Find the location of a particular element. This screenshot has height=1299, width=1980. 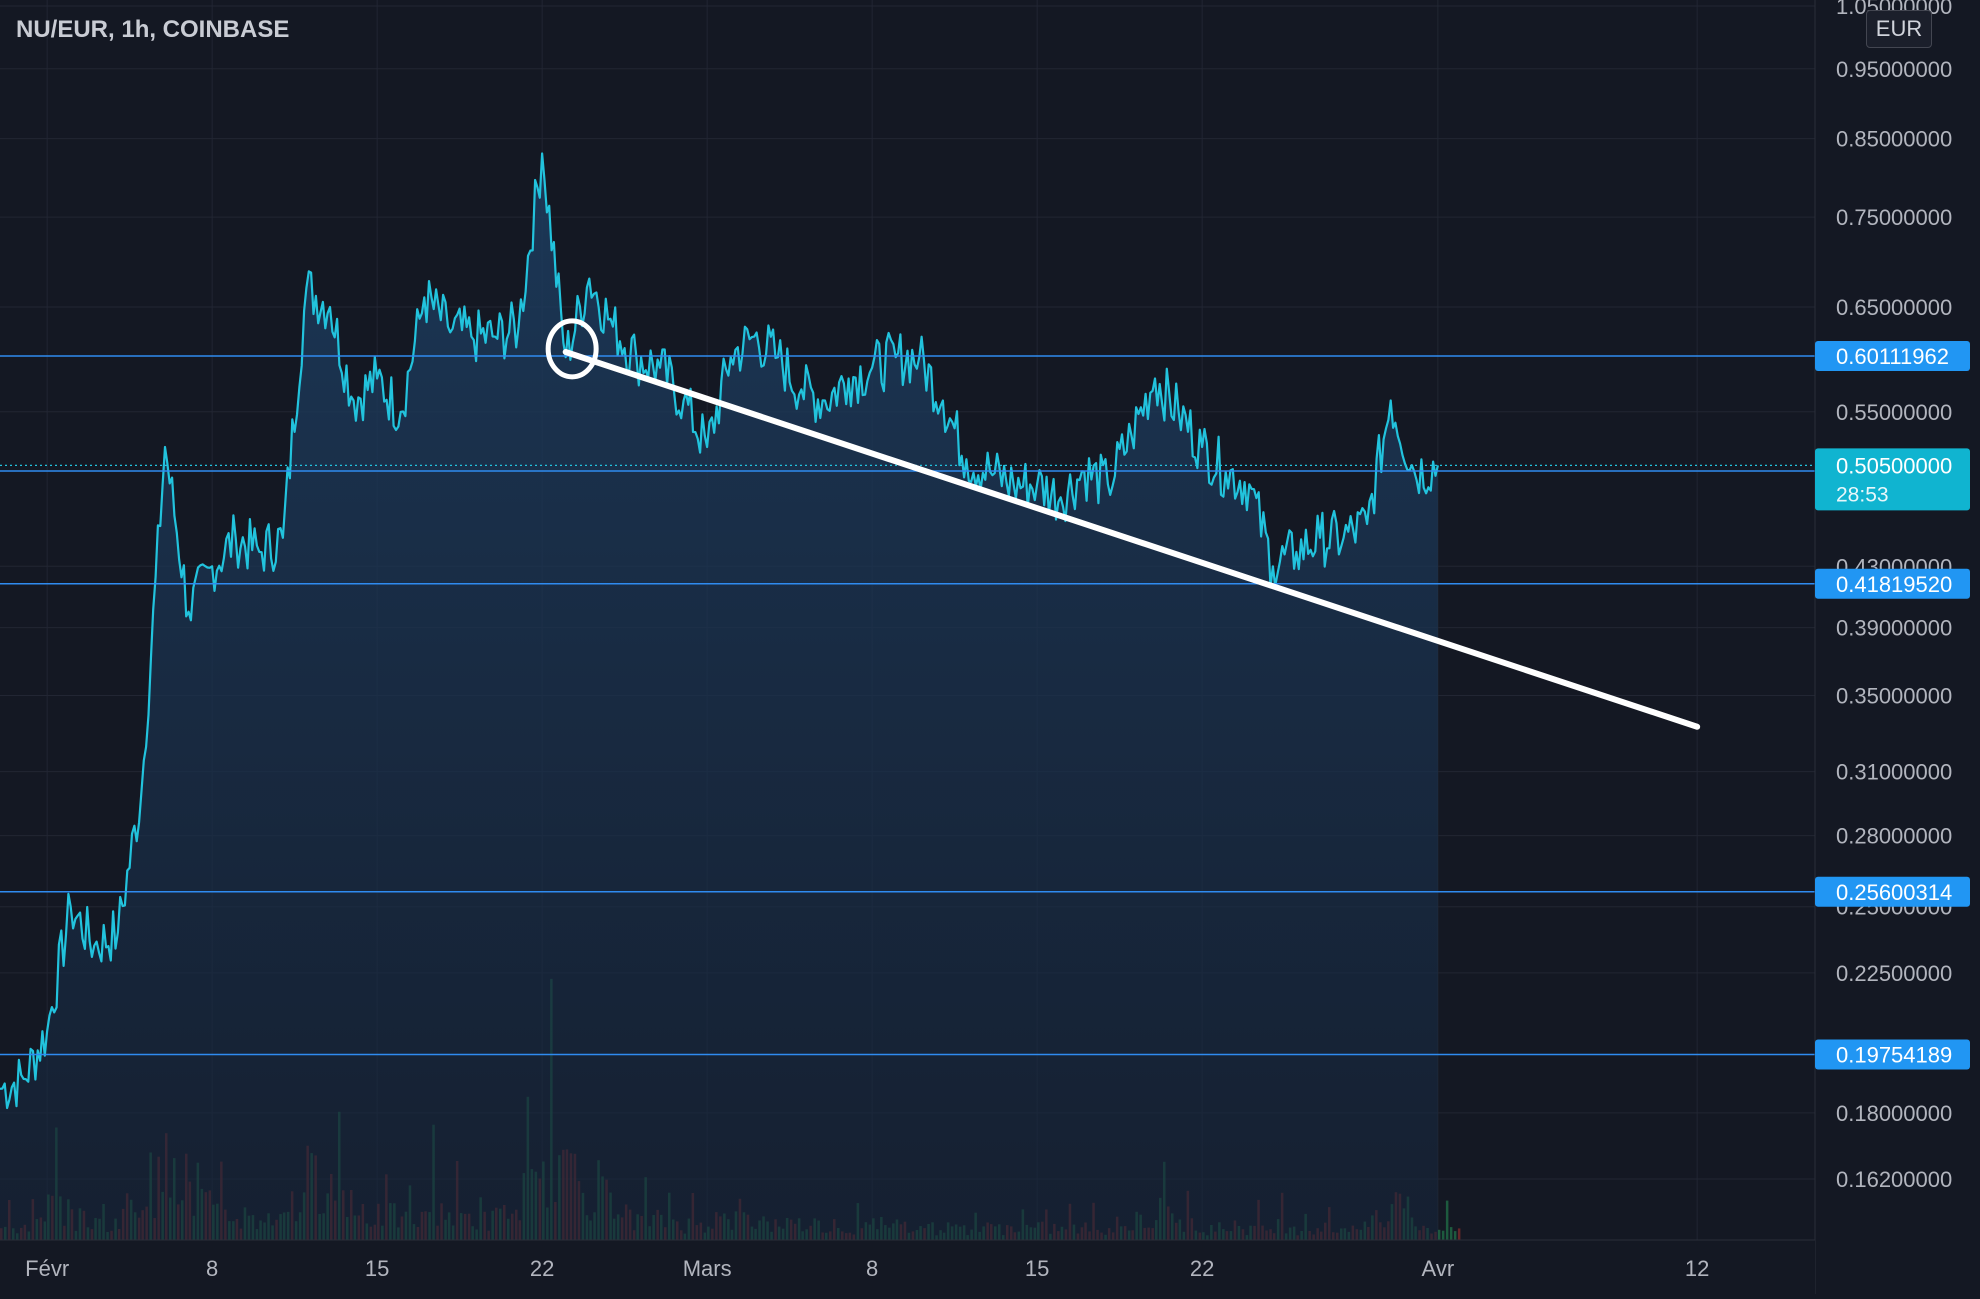

time-tick-label: Mars is located at coordinates (707, 1268).